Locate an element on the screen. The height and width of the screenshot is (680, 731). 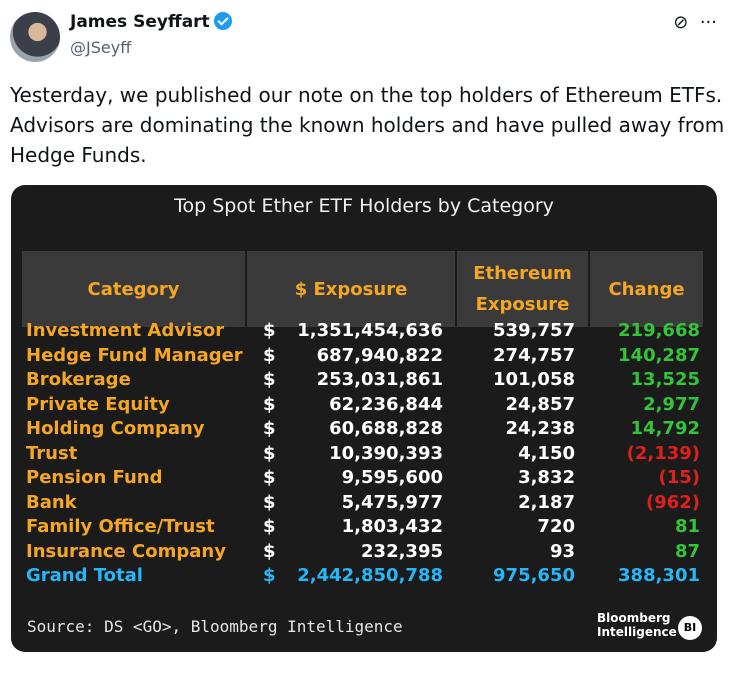
table-title: Top Spot Ether ETF Holders by Category is located at coordinates (364, 206).